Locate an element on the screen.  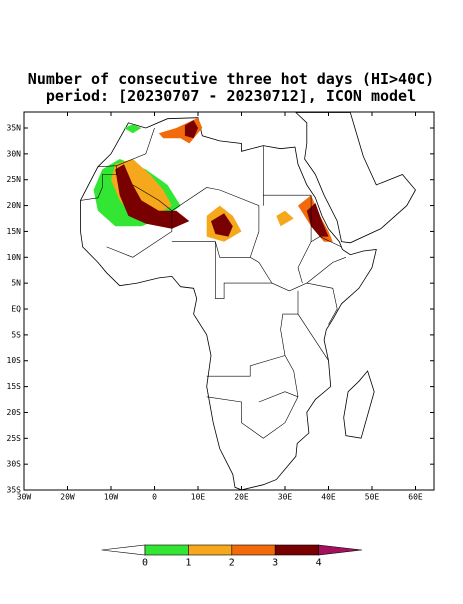
lat-label: 5N is located at coordinates (16, 283).